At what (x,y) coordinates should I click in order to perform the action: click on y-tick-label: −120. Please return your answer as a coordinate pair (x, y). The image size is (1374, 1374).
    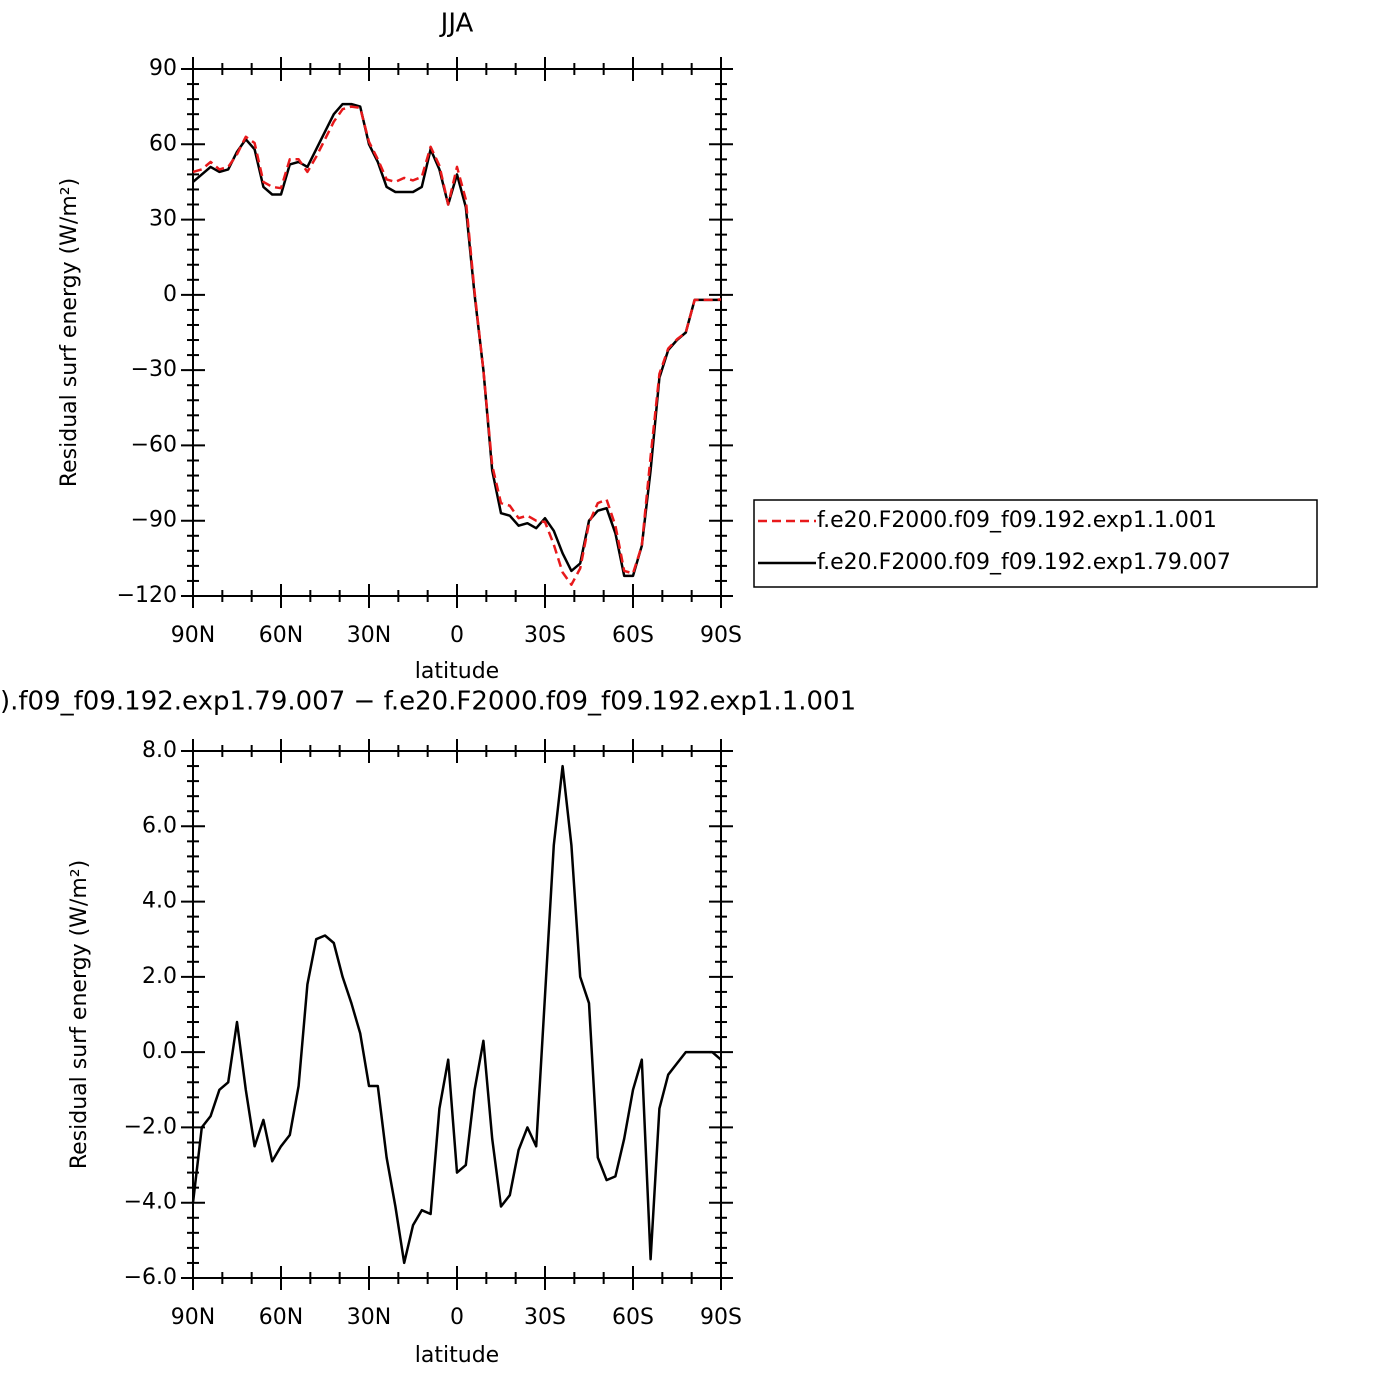
    Looking at the image, I should click on (147, 595).